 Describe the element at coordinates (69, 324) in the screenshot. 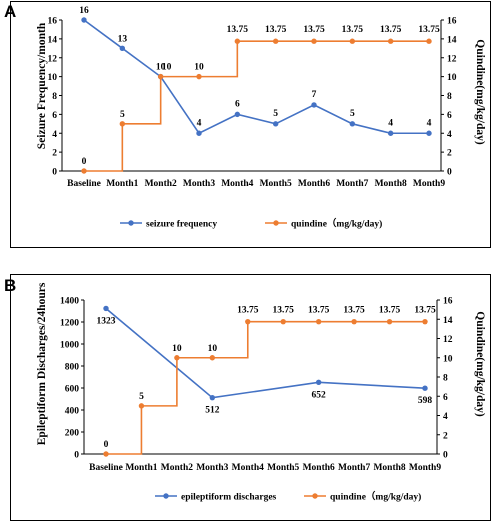

I see `y-tick-label: 1200` at that location.